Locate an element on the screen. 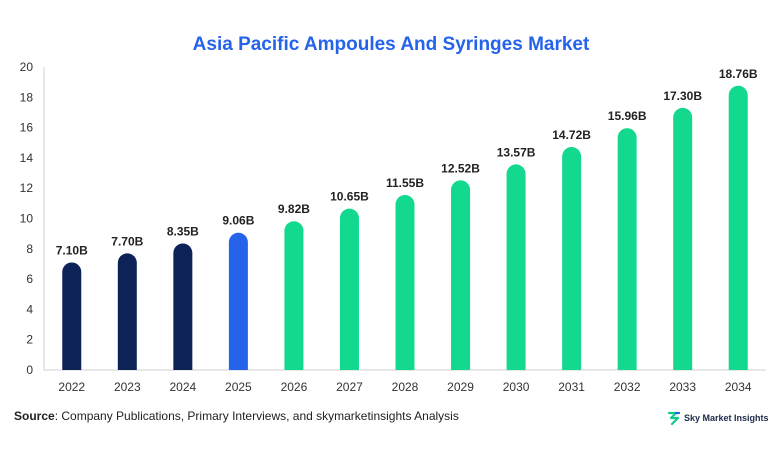 This screenshot has height=454, width=782. bar-2034 is located at coordinates (738, 227).